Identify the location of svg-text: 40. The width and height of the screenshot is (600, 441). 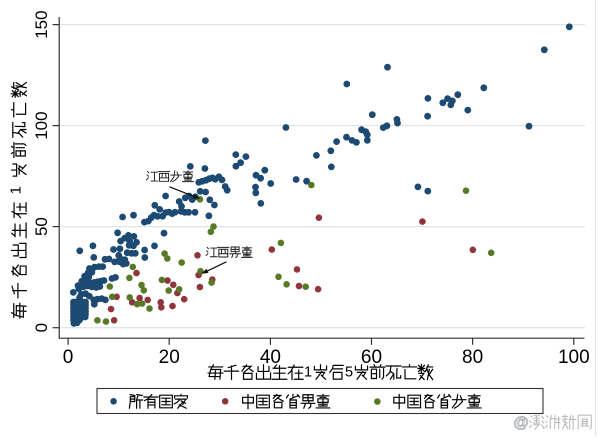
(270, 357).